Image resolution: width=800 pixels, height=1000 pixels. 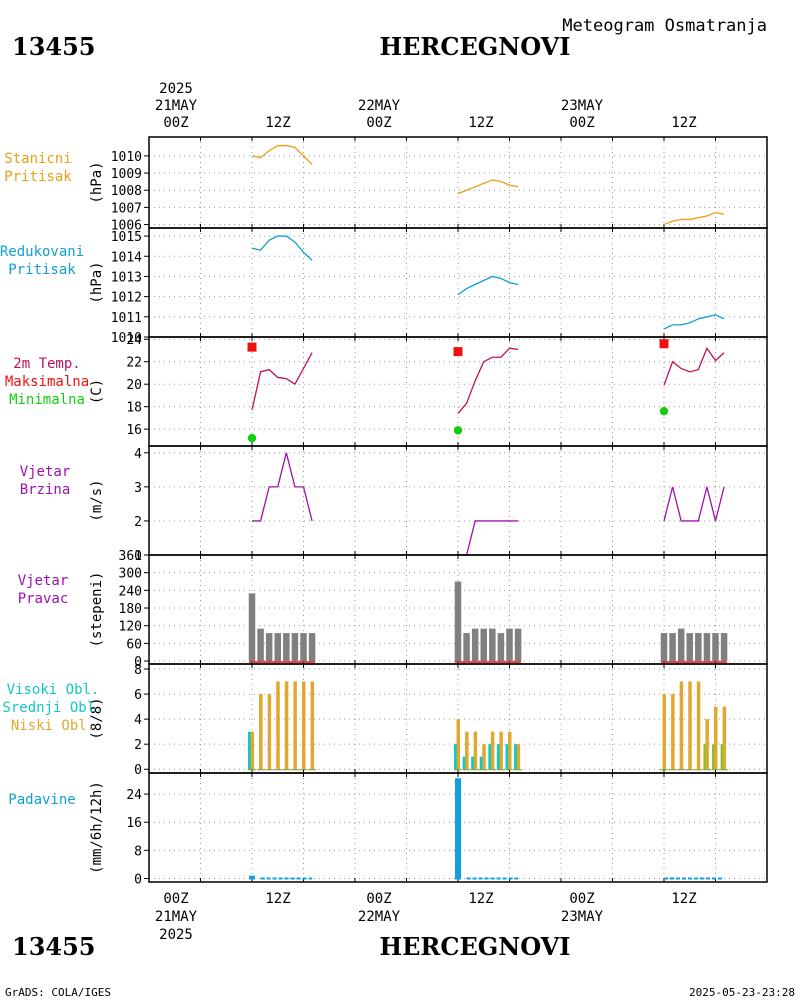 I want to click on y-tick-label: 8, so click(x=138, y=670).